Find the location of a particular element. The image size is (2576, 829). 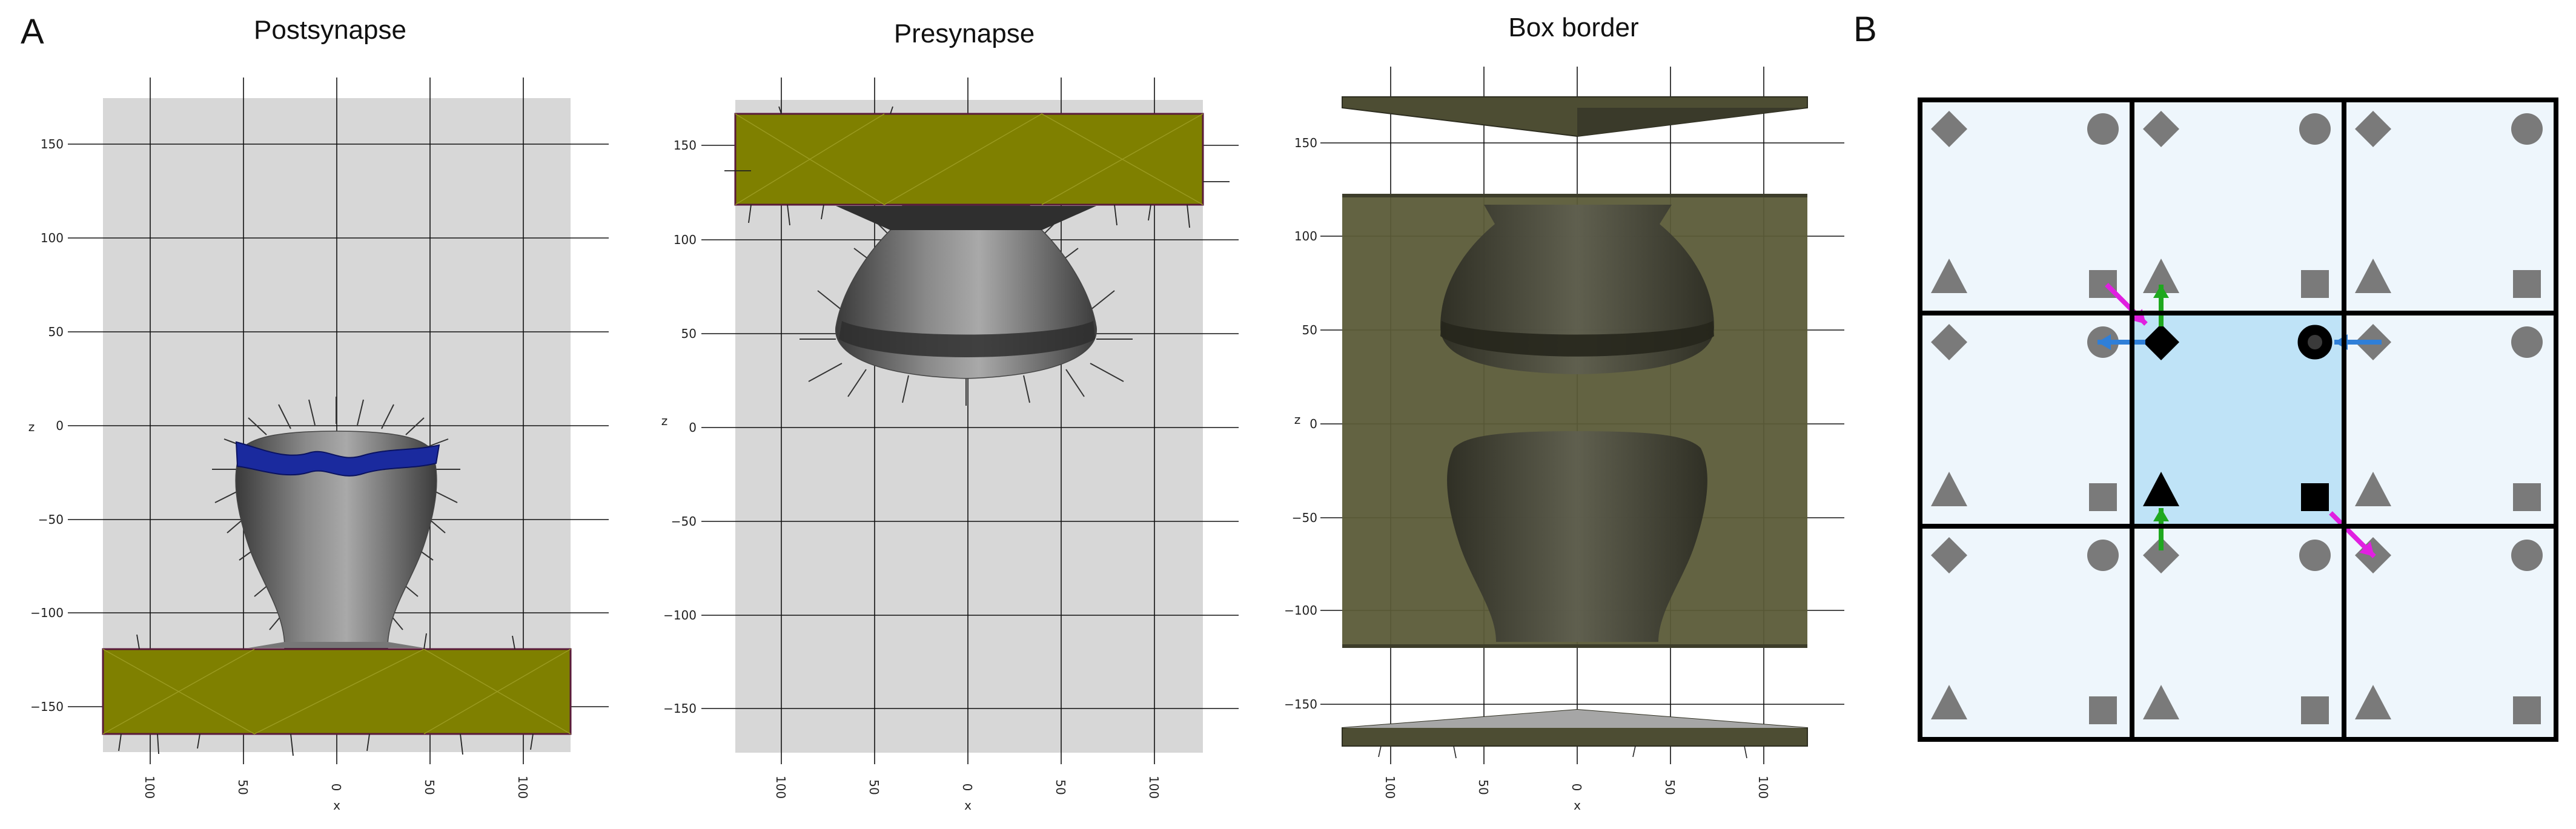

spine-mesh is located at coordinates (336, 523).